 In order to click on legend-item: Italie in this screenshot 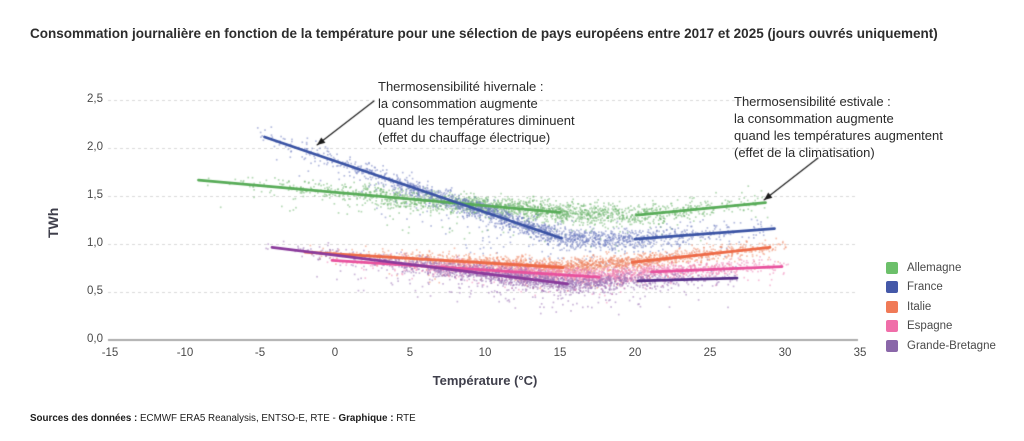, I will do `click(941, 307)`.